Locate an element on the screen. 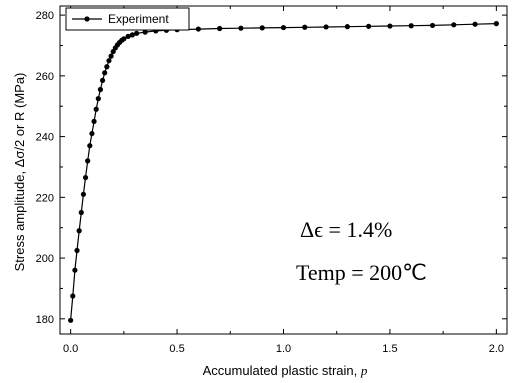 This screenshot has width=516, height=383. legend-label: Experiment is located at coordinates (138, 19).